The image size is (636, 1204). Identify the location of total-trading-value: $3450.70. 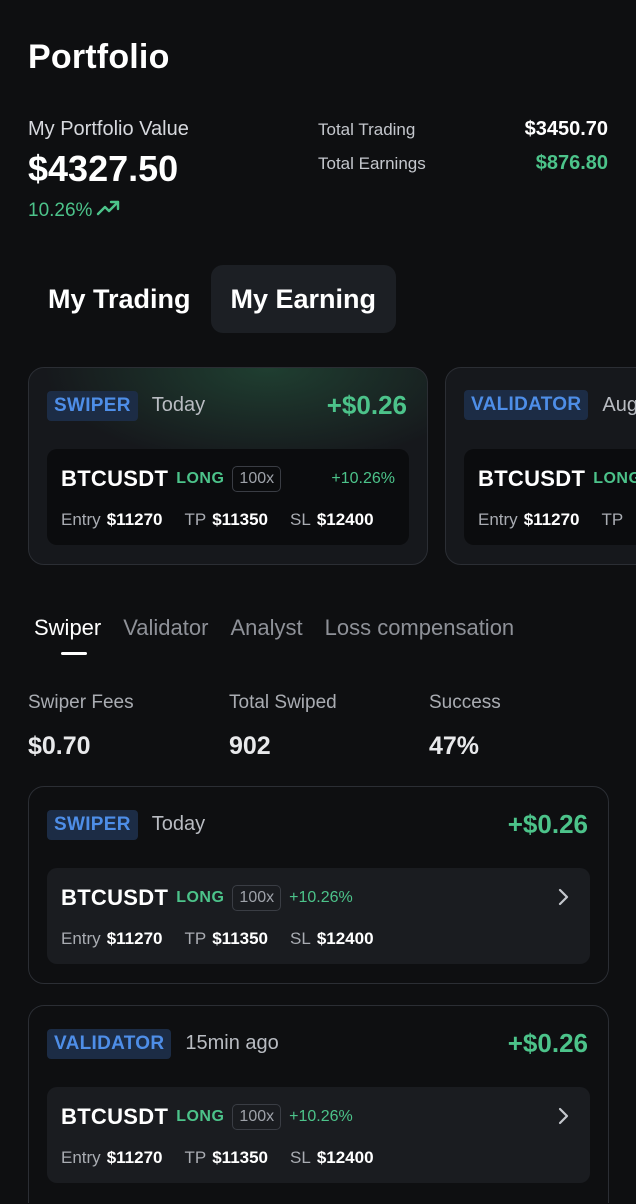
(566, 129).